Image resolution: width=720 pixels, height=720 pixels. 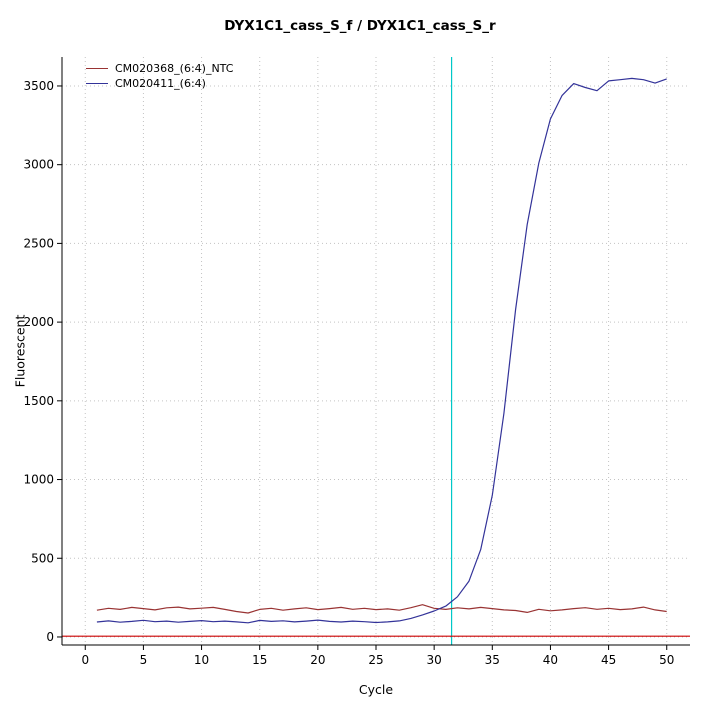 I want to click on y-tick-label: 3500, so click(x=38, y=86).